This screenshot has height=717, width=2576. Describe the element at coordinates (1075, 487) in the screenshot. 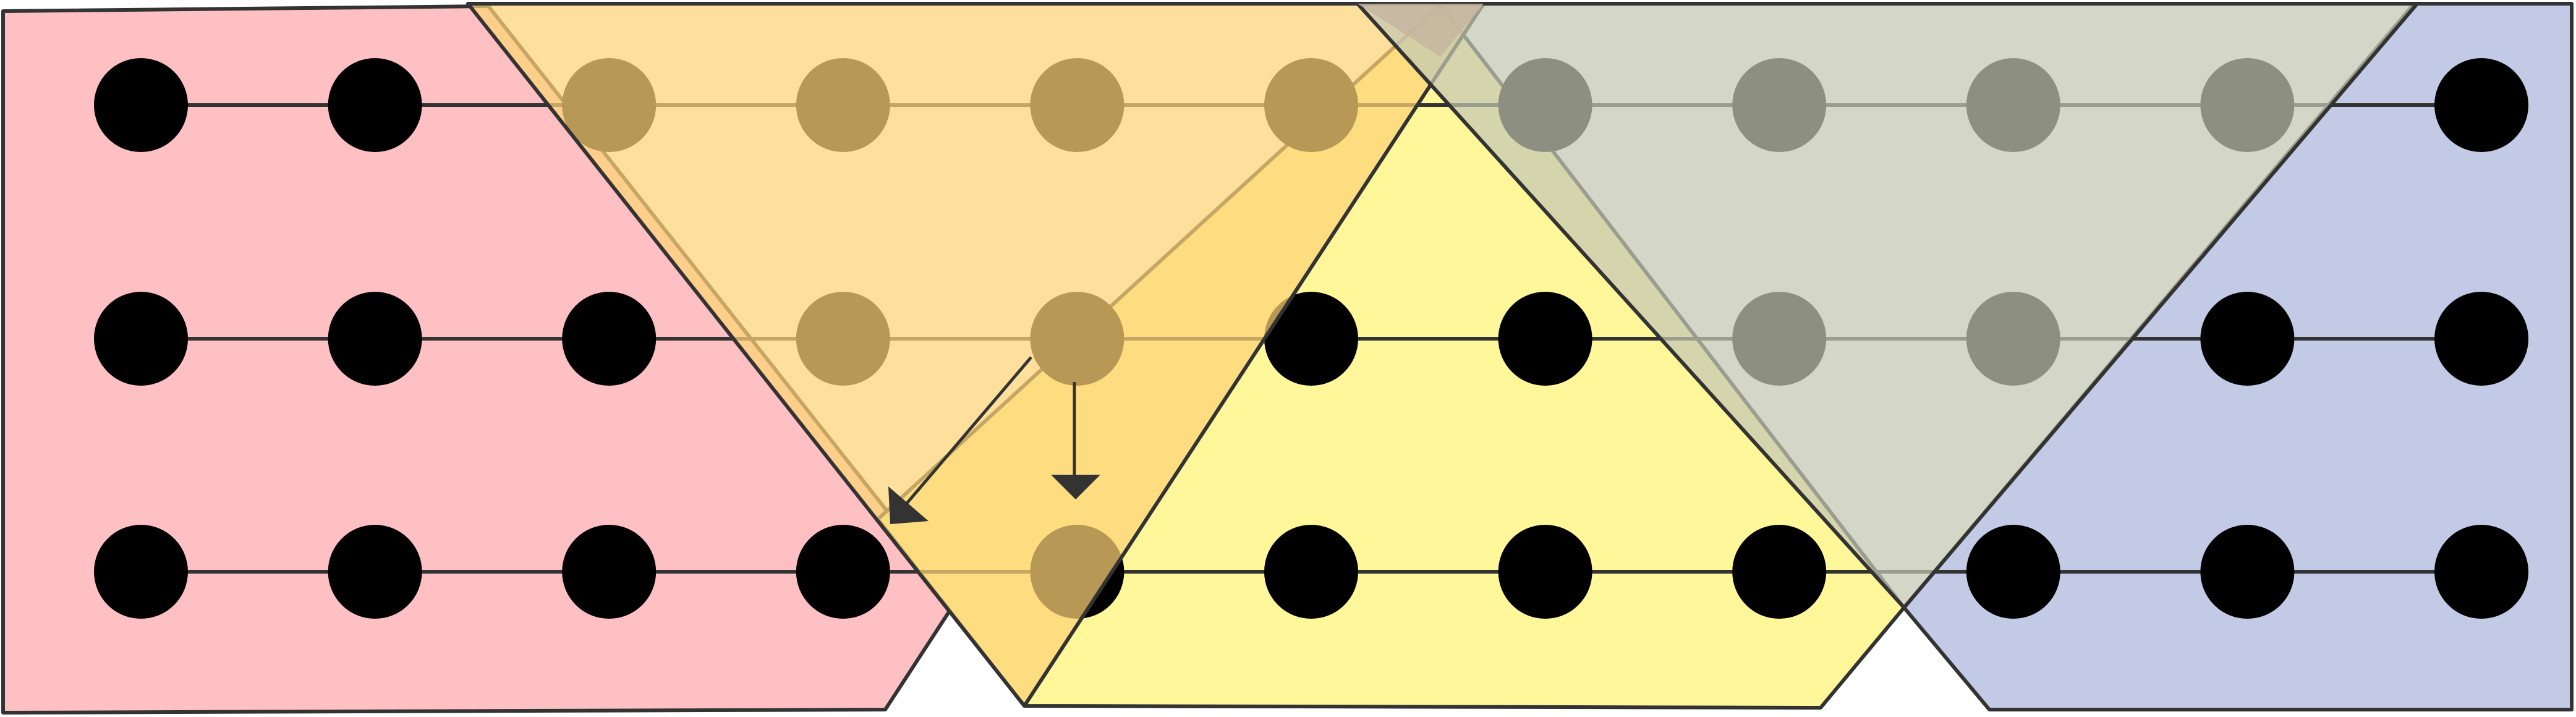

I see `arrow-down-head` at that location.